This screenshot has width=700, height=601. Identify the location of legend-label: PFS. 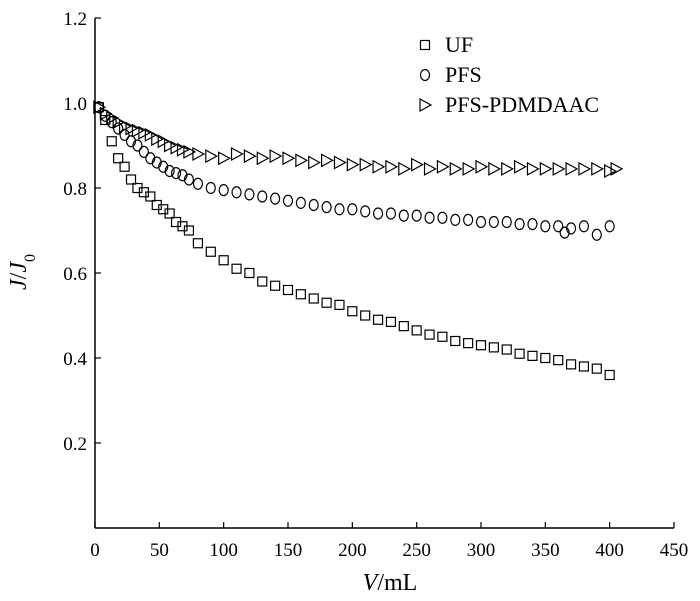
(463, 74).